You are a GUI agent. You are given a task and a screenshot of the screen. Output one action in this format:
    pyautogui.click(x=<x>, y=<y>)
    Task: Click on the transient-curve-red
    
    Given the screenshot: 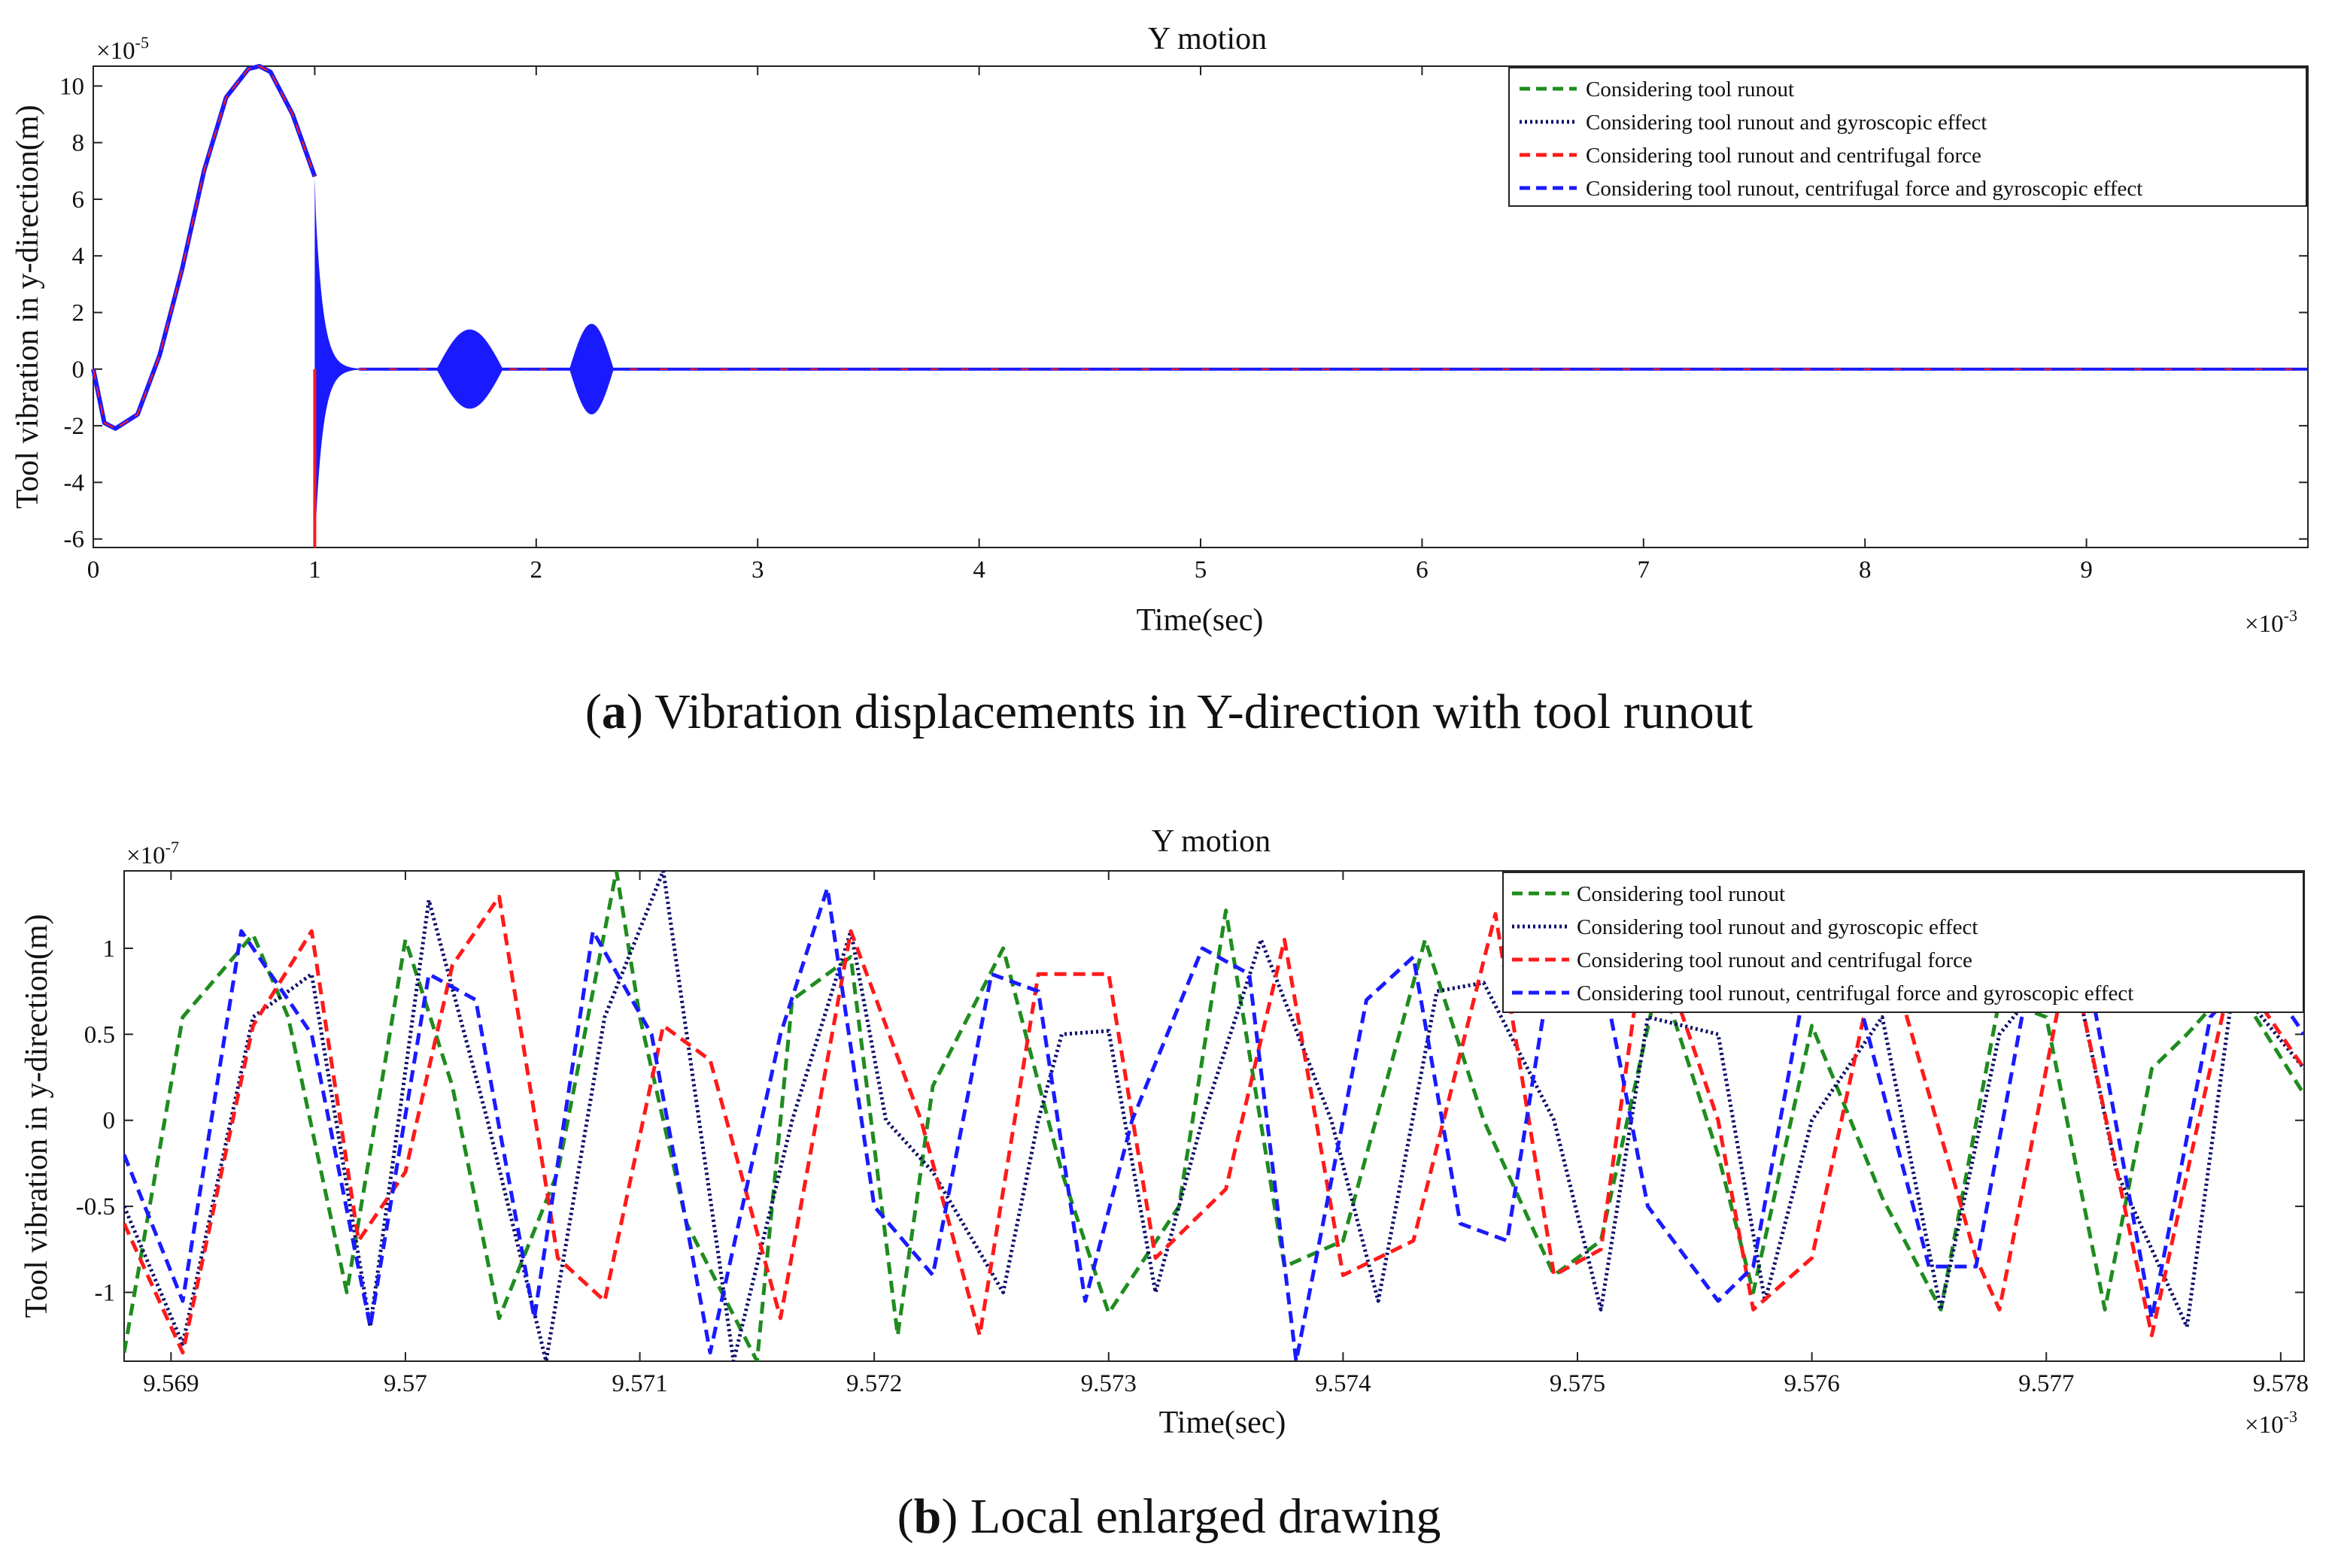 What is the action you would take?
    pyautogui.click(x=204, y=248)
    